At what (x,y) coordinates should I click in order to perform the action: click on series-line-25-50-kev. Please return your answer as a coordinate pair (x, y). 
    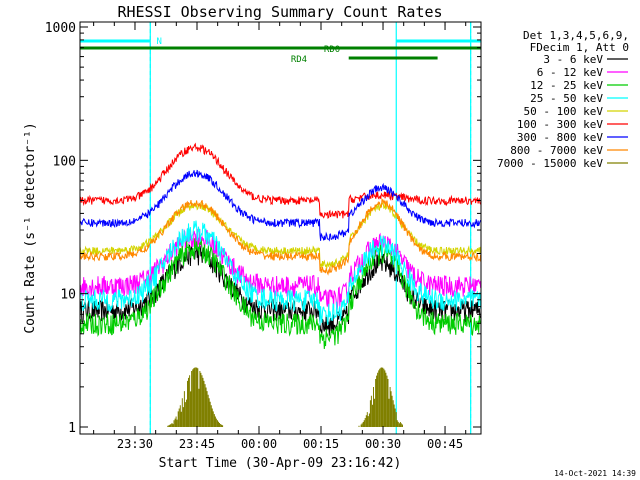
    Looking at the image, I should click on (280, 273).